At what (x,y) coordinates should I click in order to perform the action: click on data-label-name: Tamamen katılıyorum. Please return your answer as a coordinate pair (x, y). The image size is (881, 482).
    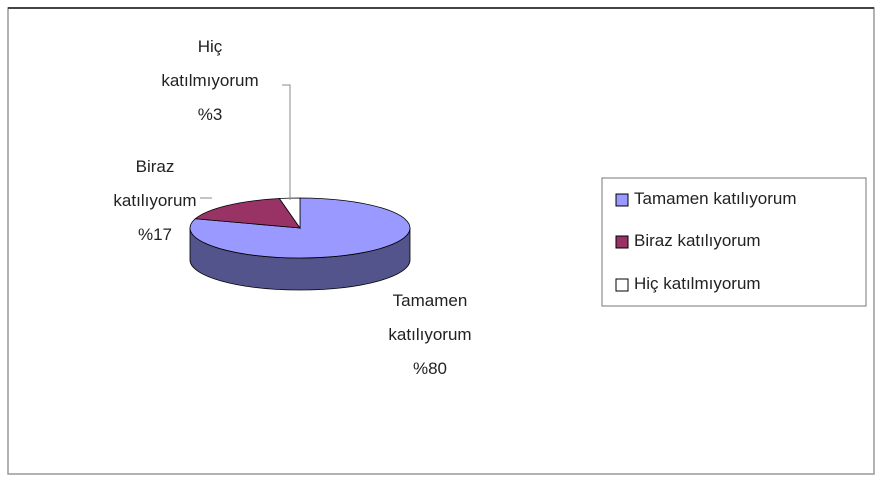
    Looking at the image, I should click on (430, 317).